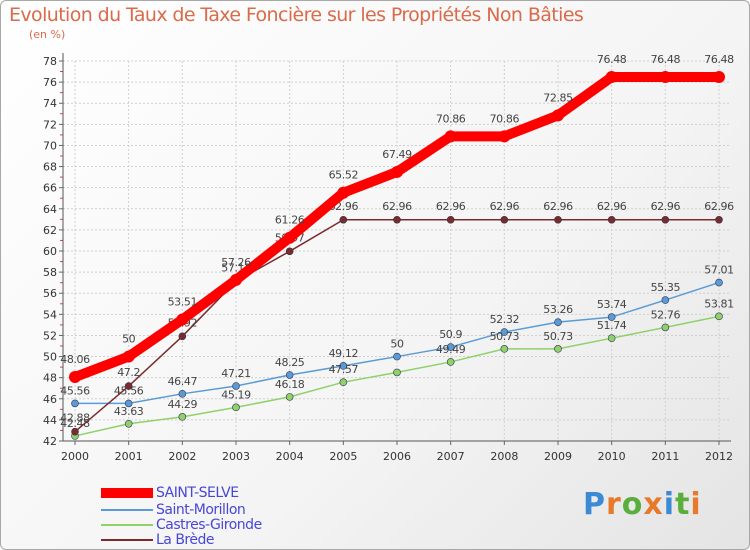 Image resolution: width=750 pixels, height=550 pixels. Describe the element at coordinates (50, 124) in the screenshot. I see `y-tick-label: 72` at that location.